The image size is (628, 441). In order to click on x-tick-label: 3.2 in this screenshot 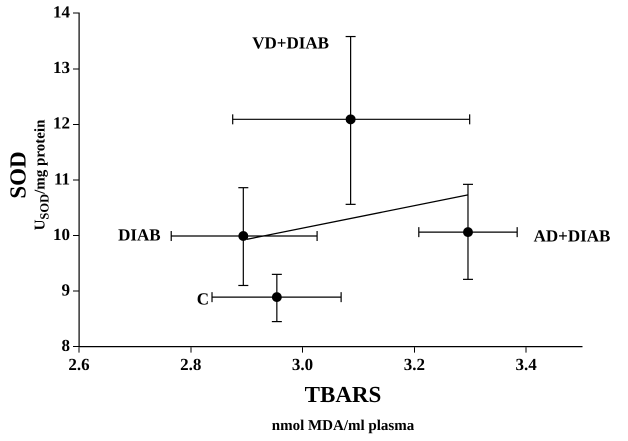, I will do `click(414, 364)`.